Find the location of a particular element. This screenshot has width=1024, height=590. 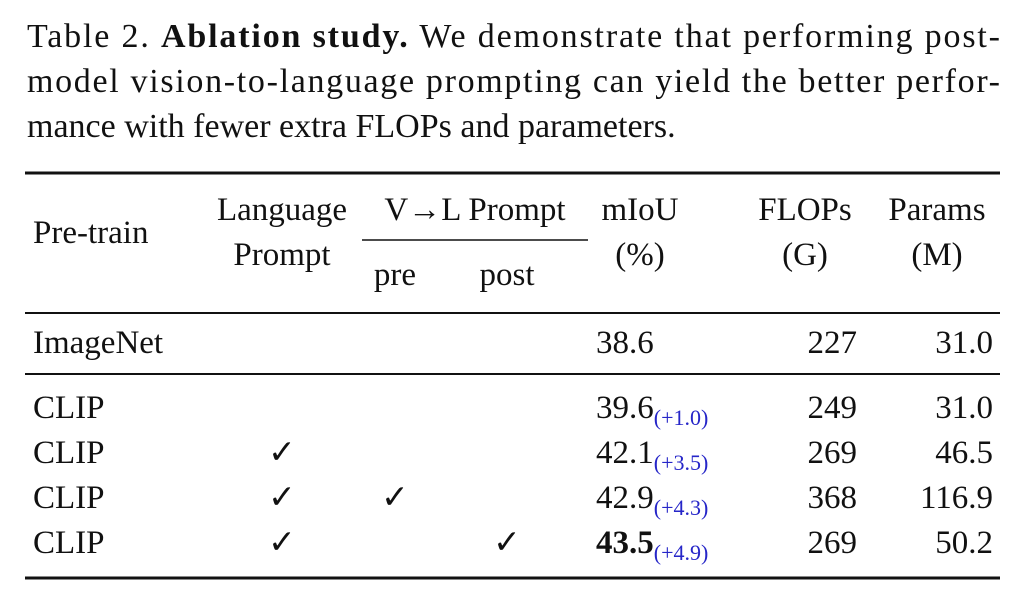

cell: 39.6(+1.0) is located at coordinates (652, 410).